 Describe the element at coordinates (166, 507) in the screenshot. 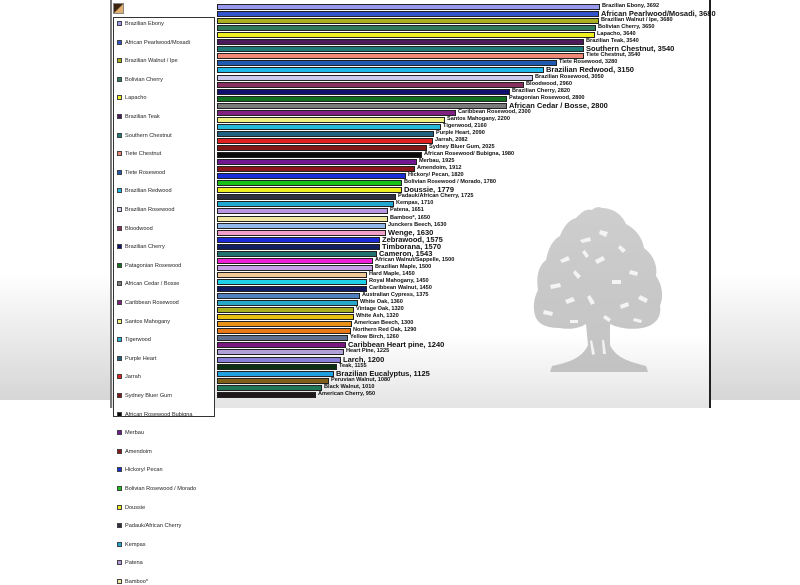

I see `legend-item: Doussie` at that location.